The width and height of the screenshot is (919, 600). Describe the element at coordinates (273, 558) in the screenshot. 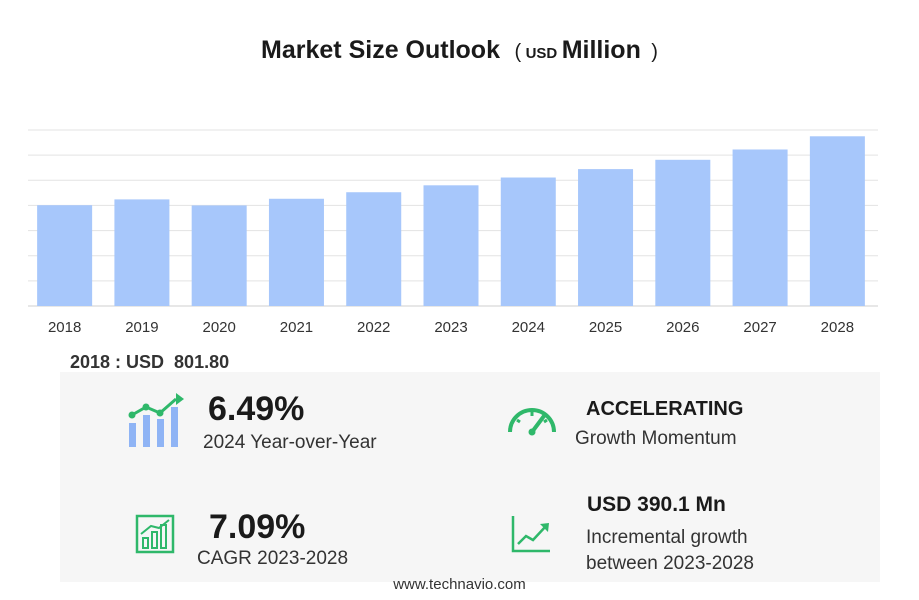

I see `kpi-cagr-label: CAGR 2023-2028` at that location.